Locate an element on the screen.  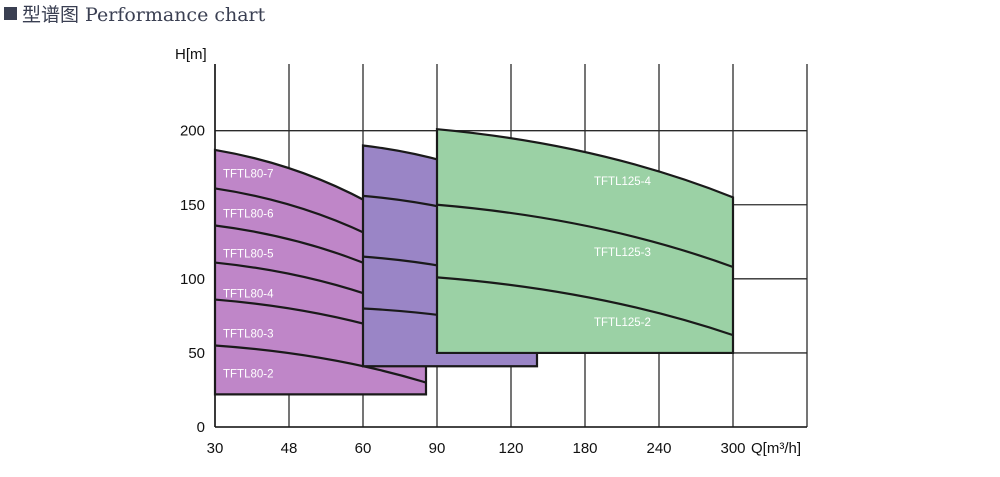
x-tick-label: 90 is located at coordinates (437, 448).